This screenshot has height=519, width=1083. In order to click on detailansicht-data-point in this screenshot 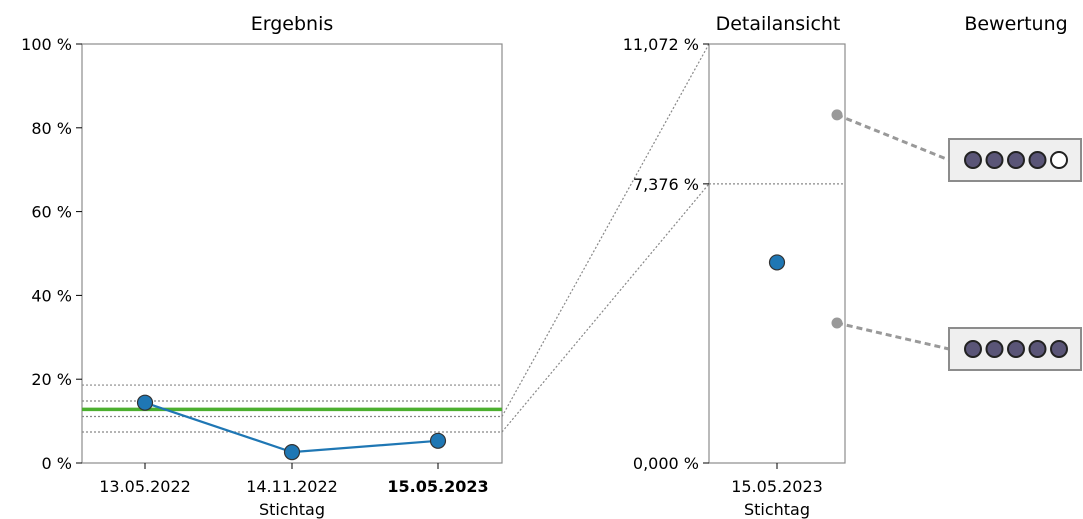, I will do `click(777, 262)`.